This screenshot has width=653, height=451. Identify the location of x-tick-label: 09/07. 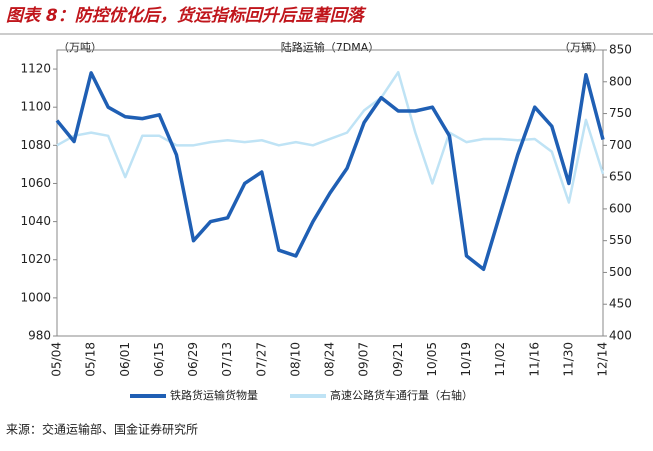
(364, 359).